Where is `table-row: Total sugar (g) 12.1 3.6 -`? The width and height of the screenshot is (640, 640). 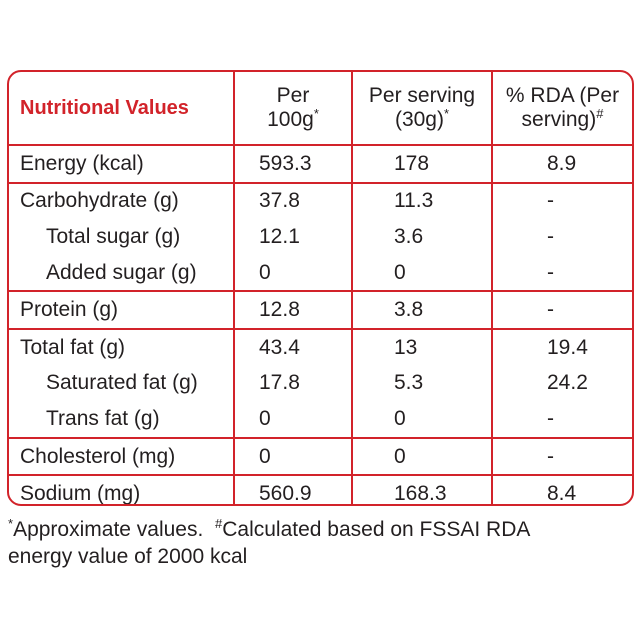
table-row: Total sugar (g) 12.1 3.6 - is located at coordinates (320, 237).